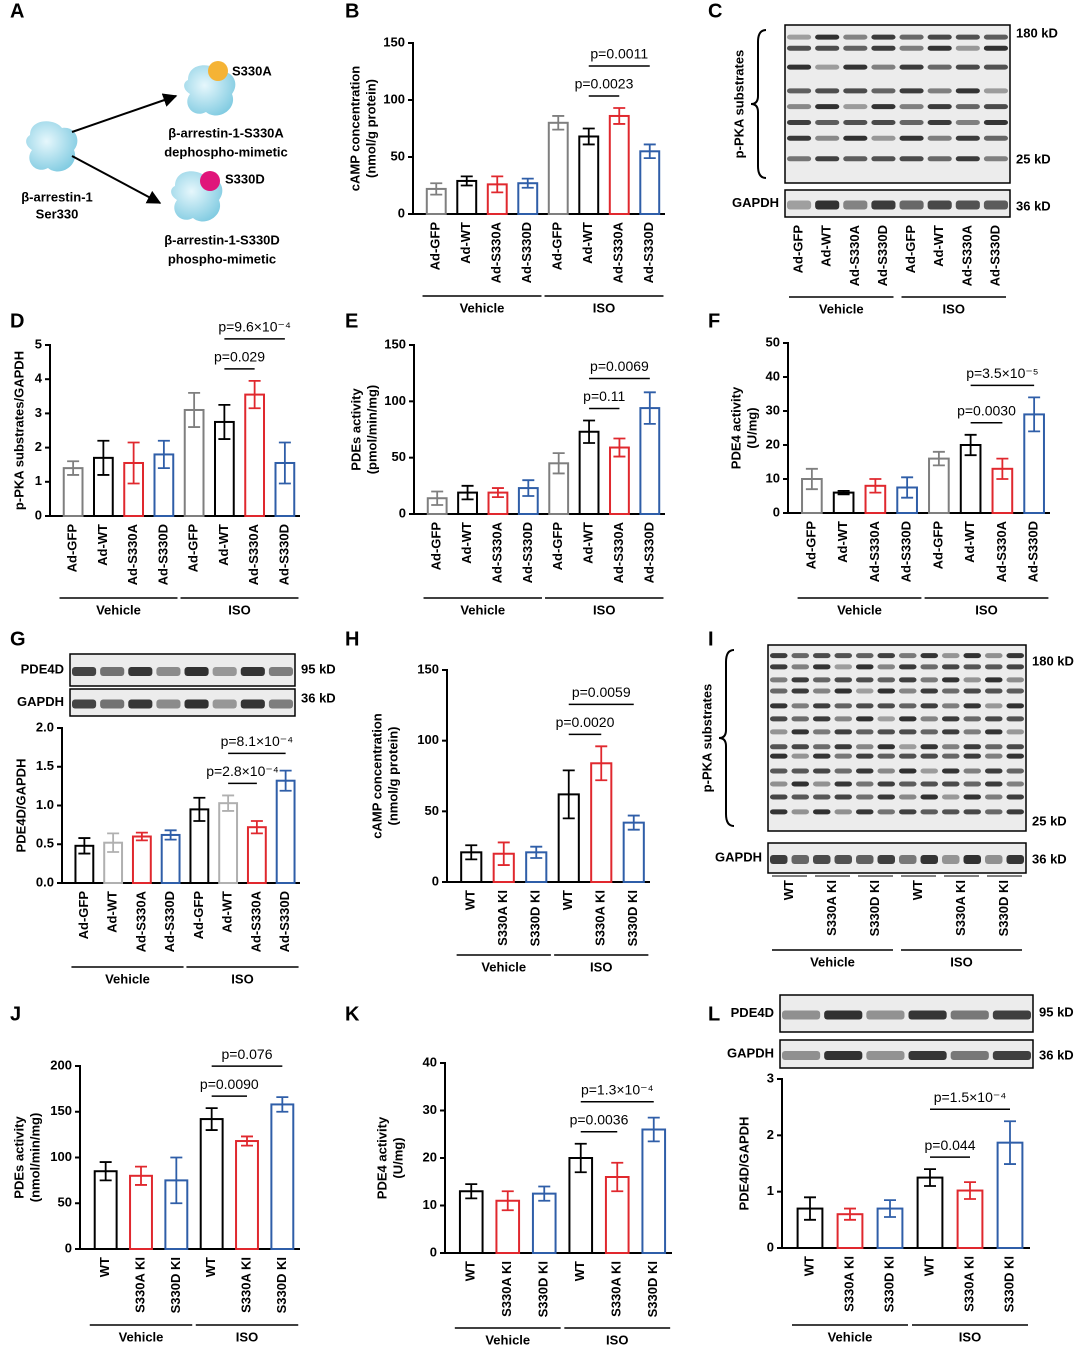  Describe the element at coordinates (770, 1134) in the screenshot. I see `y-tick-label: 2` at that location.